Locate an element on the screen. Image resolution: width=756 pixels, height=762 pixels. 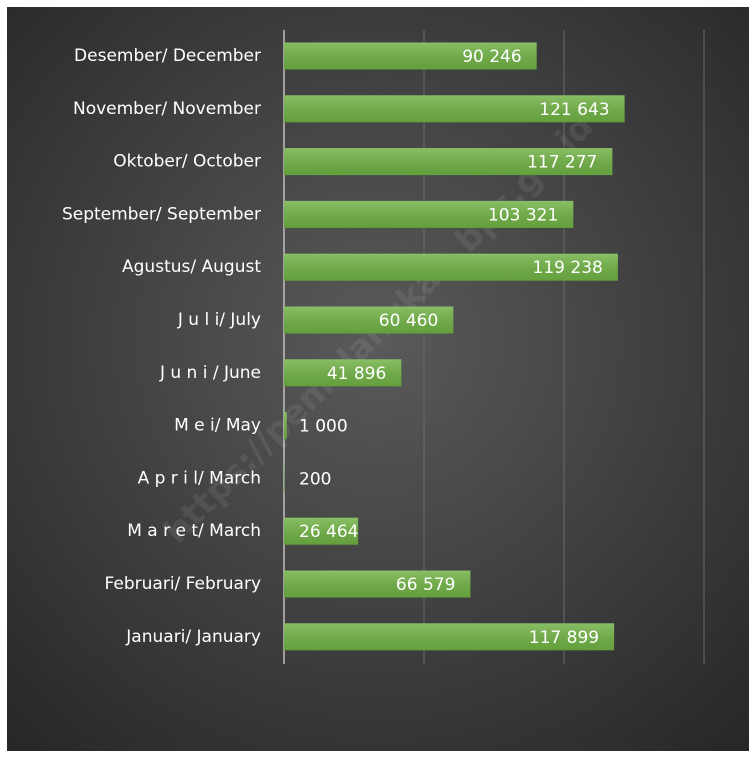
y-tick-label: September/ September is located at coordinates (161, 214).